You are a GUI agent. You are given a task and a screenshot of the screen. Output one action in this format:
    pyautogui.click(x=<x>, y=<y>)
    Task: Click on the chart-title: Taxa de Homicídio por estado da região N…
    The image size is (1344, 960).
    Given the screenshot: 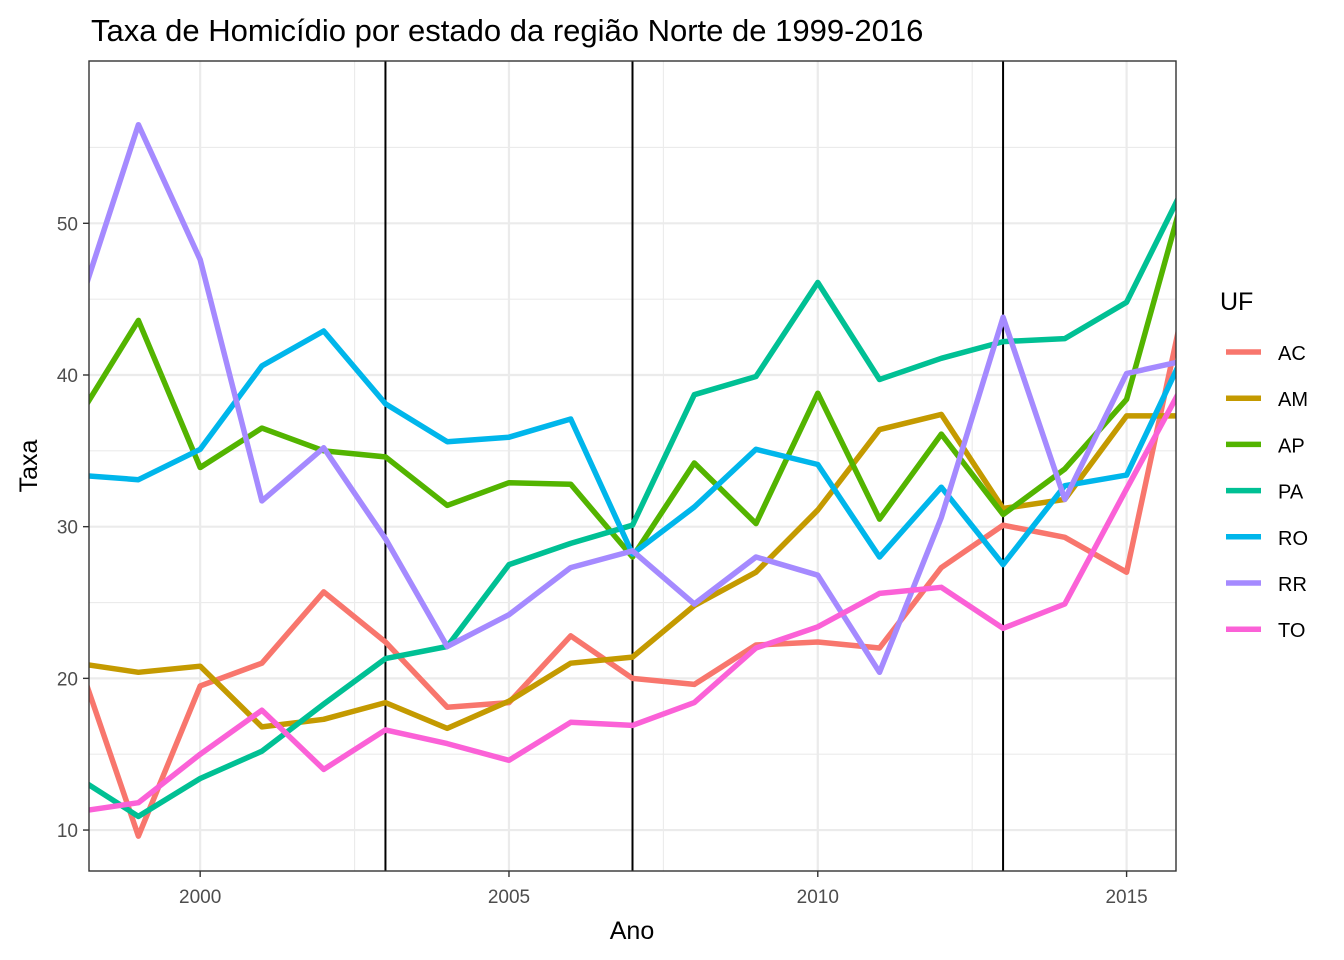 What is the action you would take?
    pyautogui.click(x=507, y=30)
    